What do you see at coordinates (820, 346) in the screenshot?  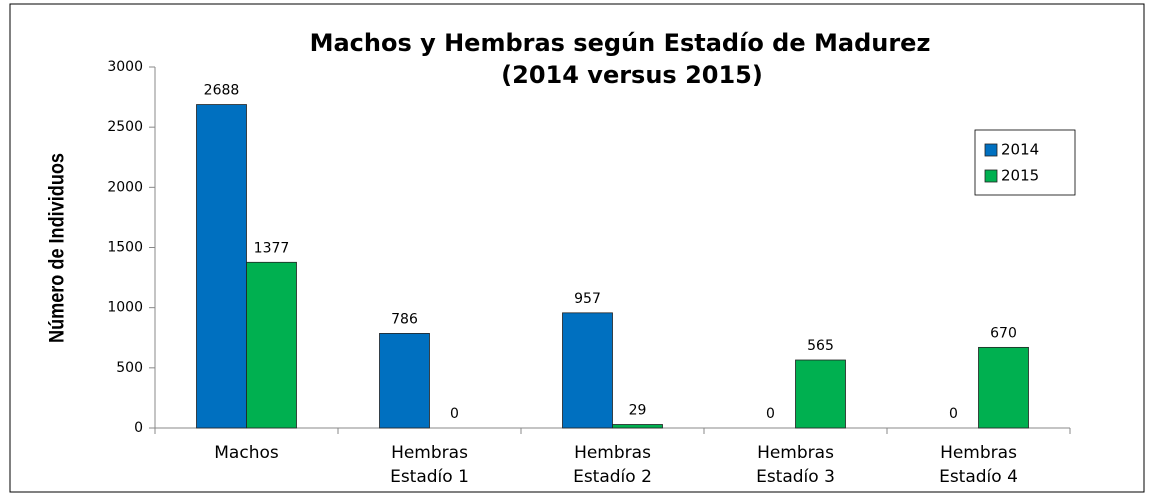 I see `data-label: 565` at bounding box center [820, 346].